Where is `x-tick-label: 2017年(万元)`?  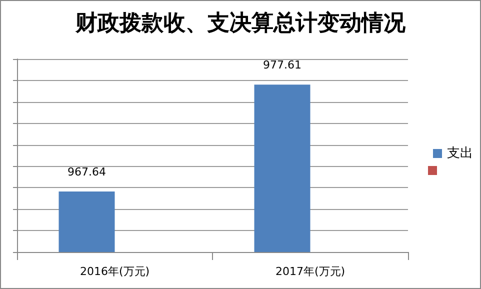 x-tick-label: 2017年(万元) is located at coordinates (310, 271).